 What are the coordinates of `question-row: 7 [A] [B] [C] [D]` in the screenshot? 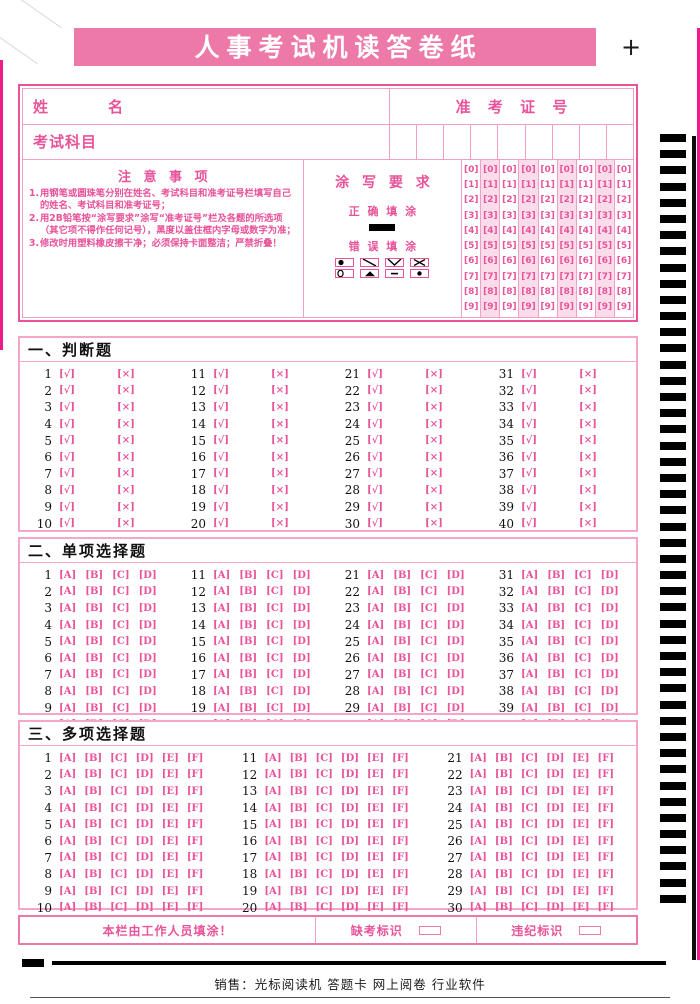 It's located at (97, 675).